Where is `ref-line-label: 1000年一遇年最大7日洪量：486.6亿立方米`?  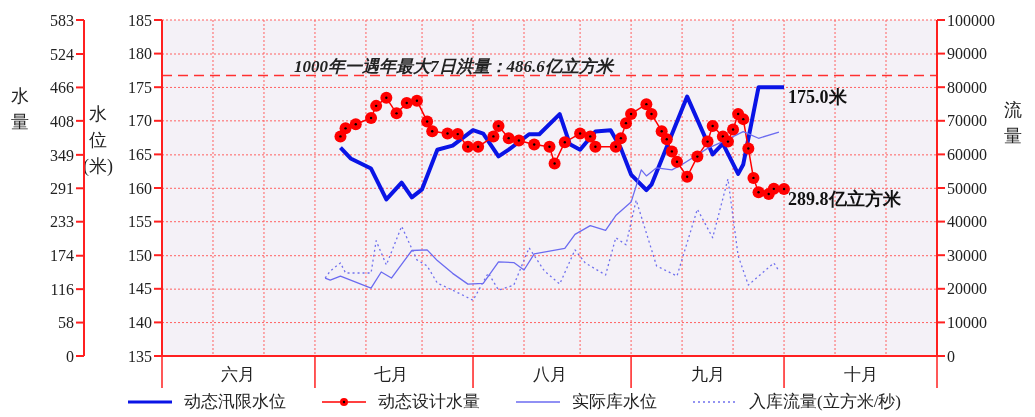
ref-line-label: 1000年一遇年最大7日洪量：486.6亿立方米 is located at coordinates (454, 66).